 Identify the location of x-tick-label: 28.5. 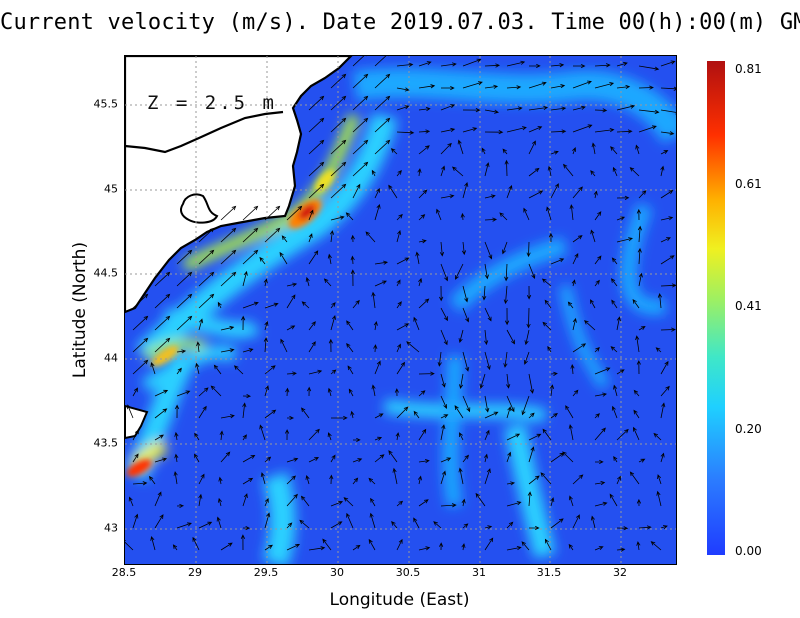
(124, 572).